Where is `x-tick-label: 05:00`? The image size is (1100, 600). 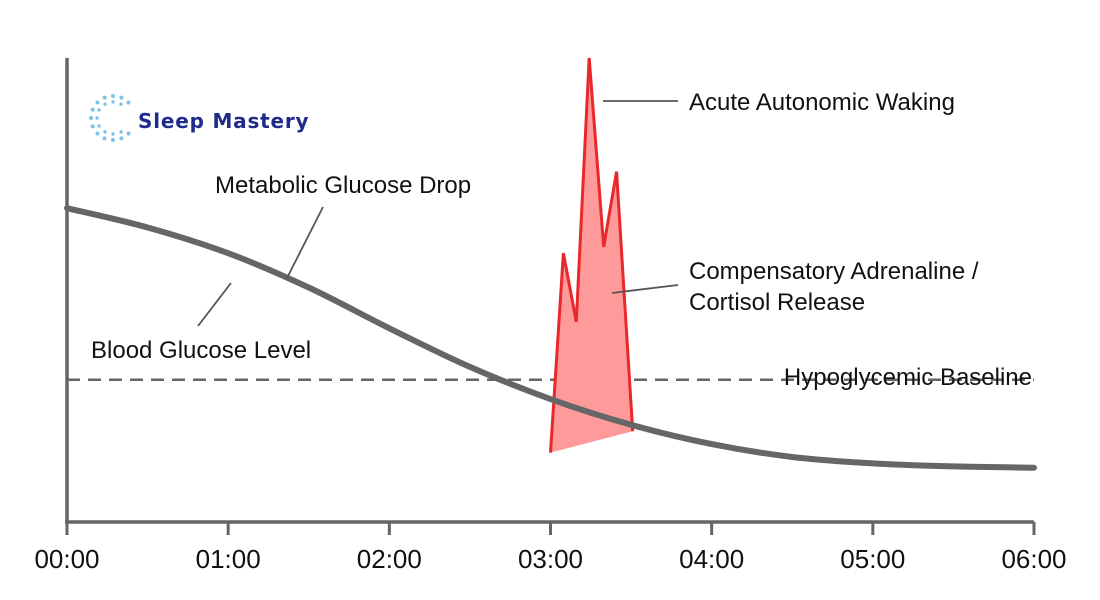
x-tick-label: 05:00 is located at coordinates (872, 559).